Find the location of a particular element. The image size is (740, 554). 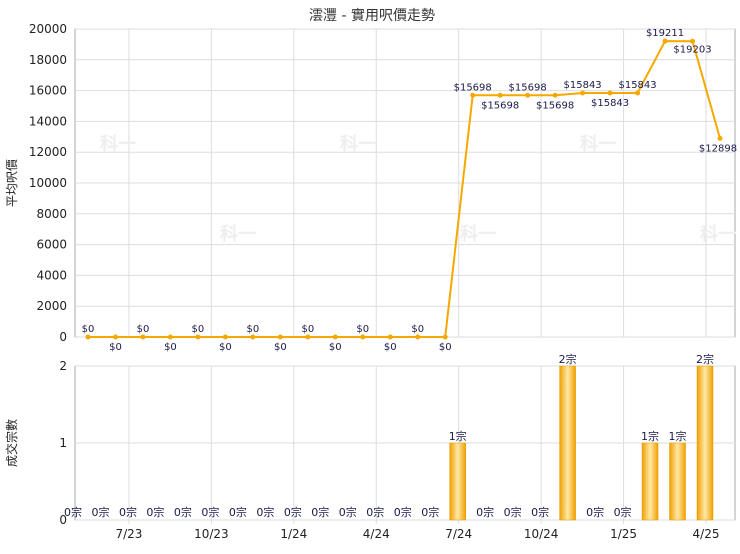

x-tick-label: 1/24 is located at coordinates (293, 534).